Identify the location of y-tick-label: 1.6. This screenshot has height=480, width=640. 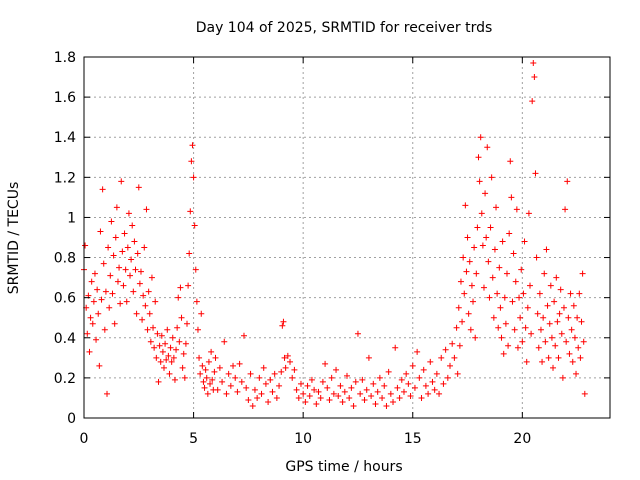
(65, 98).